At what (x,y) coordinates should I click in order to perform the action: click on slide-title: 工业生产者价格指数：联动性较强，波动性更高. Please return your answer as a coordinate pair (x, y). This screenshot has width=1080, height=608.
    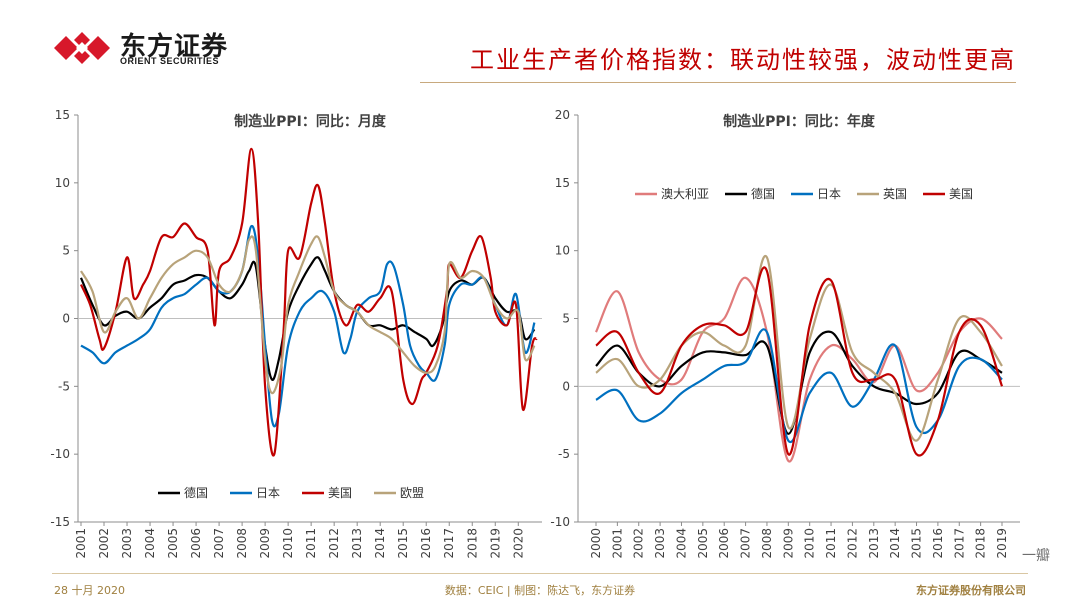
    Looking at the image, I should click on (743, 60).